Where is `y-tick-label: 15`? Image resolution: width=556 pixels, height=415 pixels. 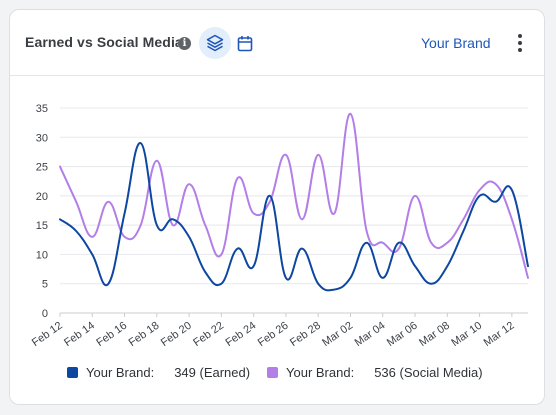
y-tick-label: 15 is located at coordinates (42, 226).